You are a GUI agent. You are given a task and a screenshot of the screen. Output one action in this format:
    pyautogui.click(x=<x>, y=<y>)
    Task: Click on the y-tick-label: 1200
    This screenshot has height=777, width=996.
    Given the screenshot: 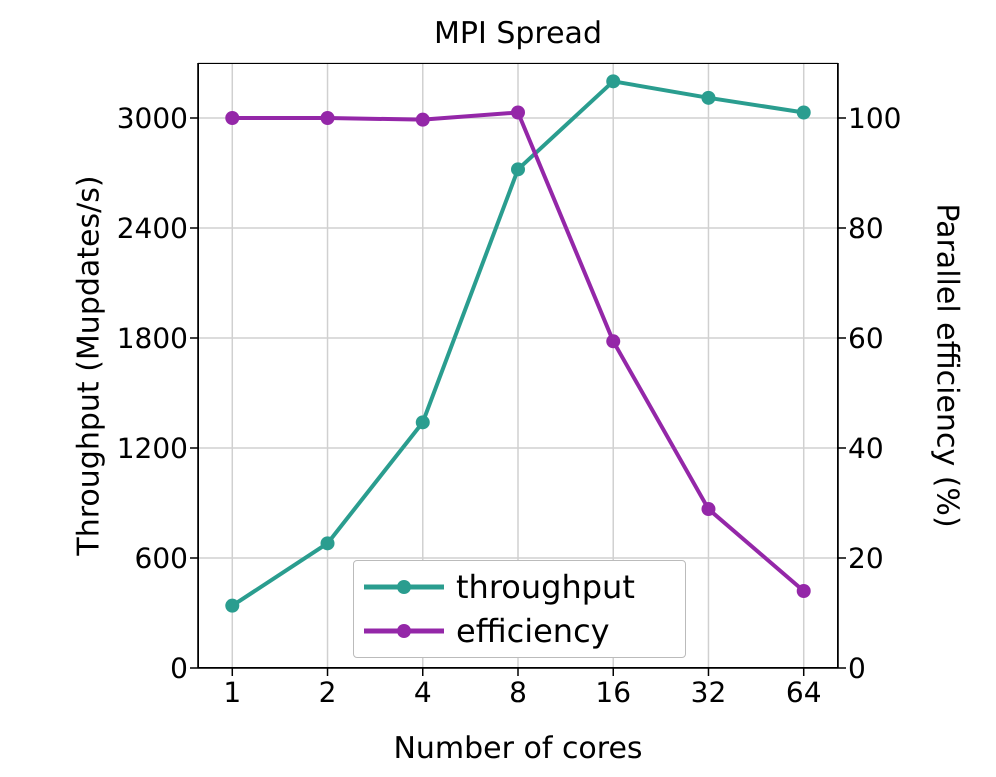 What is the action you would take?
    pyautogui.click(x=152, y=448)
    